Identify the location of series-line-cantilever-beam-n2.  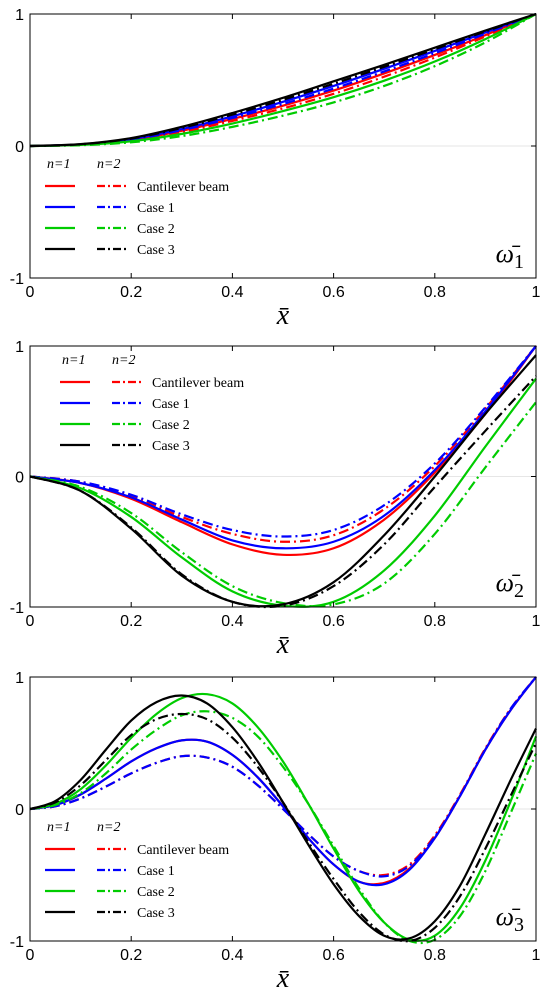
(283, 80).